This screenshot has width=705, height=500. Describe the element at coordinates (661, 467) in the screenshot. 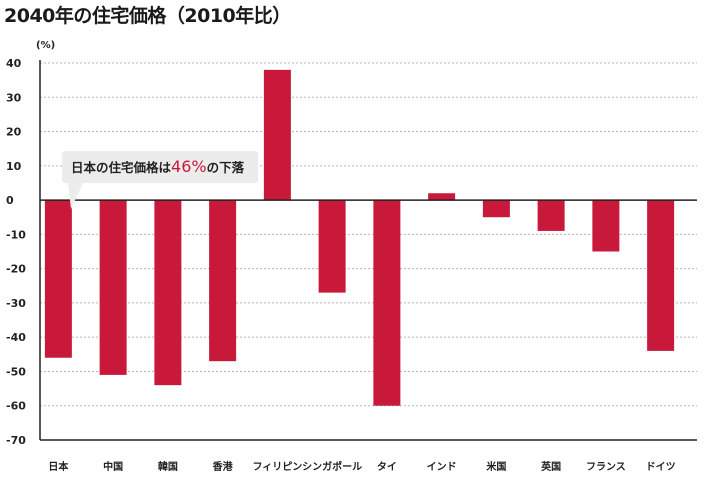

I see `x-category-label: ドイツ` at that location.